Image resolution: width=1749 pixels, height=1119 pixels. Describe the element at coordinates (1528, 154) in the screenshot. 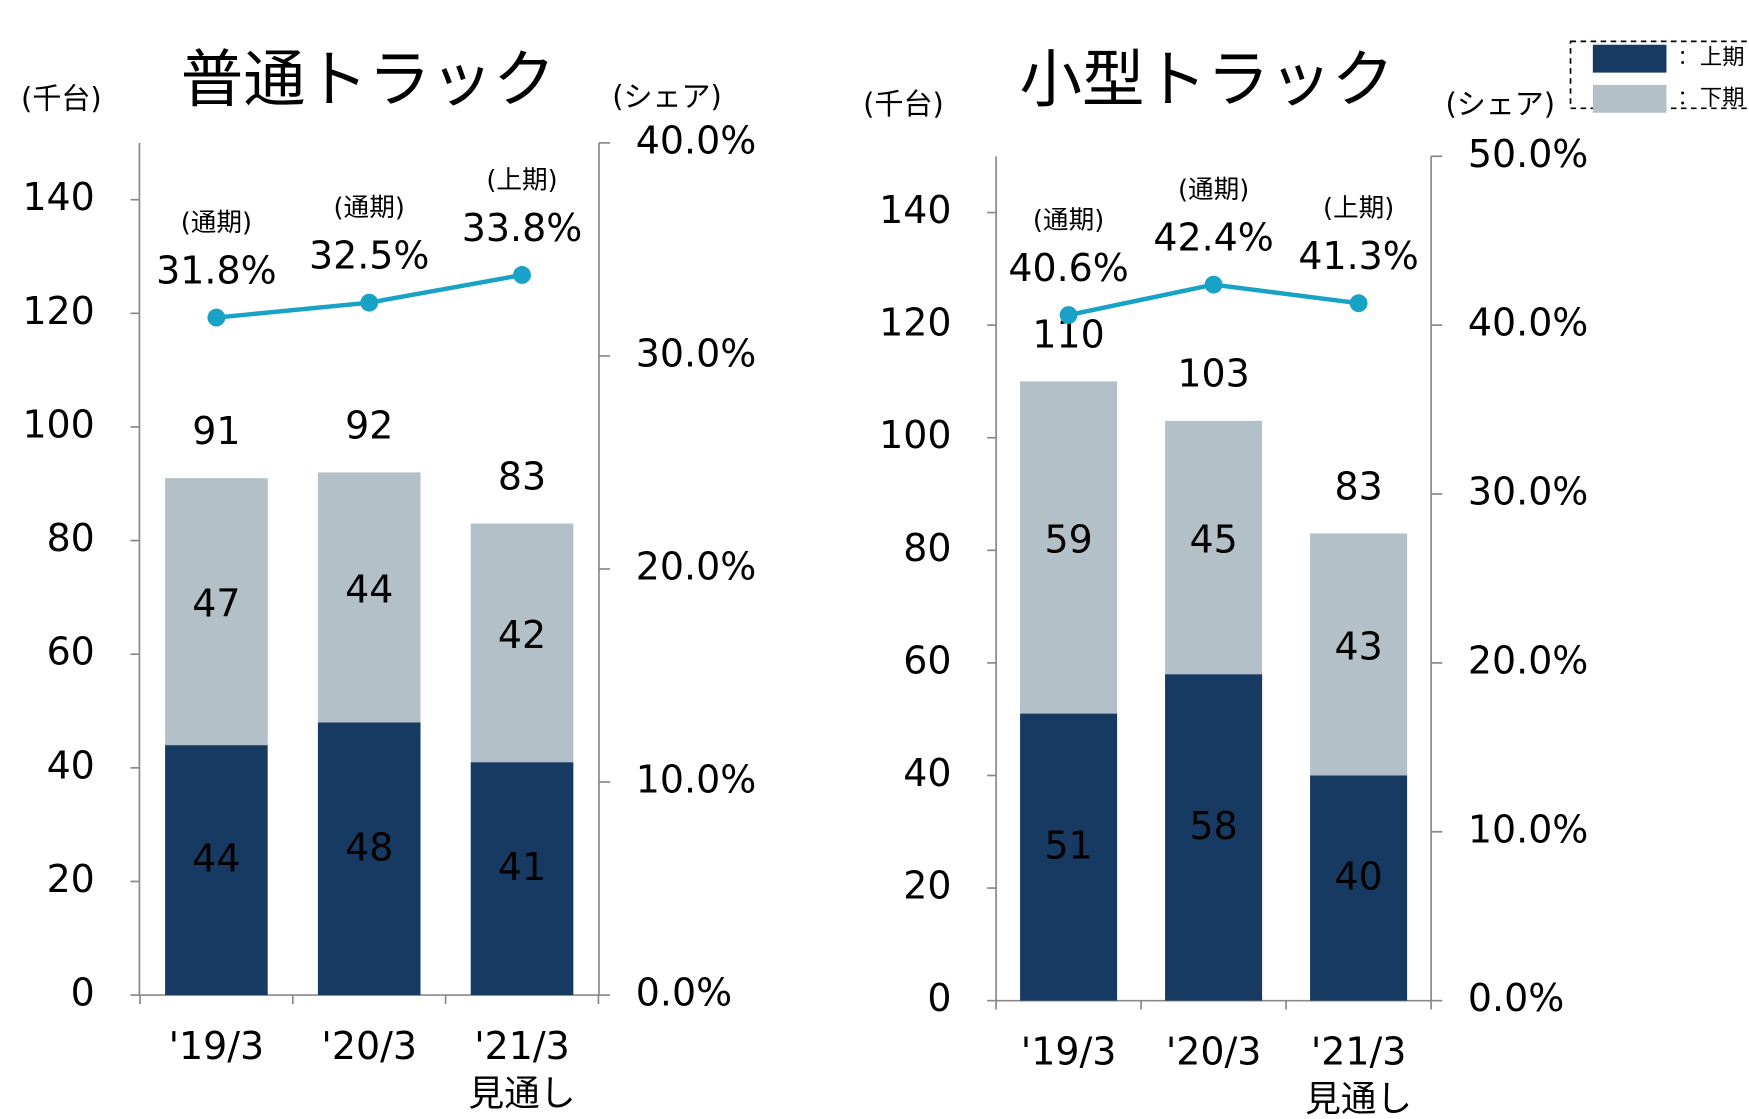

I see `y2-tick-label: 50.0%` at that location.